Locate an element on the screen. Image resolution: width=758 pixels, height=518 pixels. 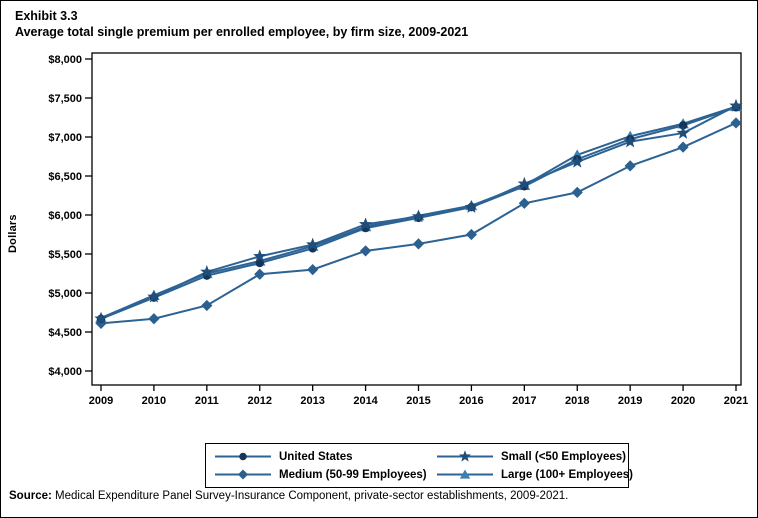
legend-item-medium-50-99-employees: Medium (50-99 Employees) is located at coordinates (325, 474).